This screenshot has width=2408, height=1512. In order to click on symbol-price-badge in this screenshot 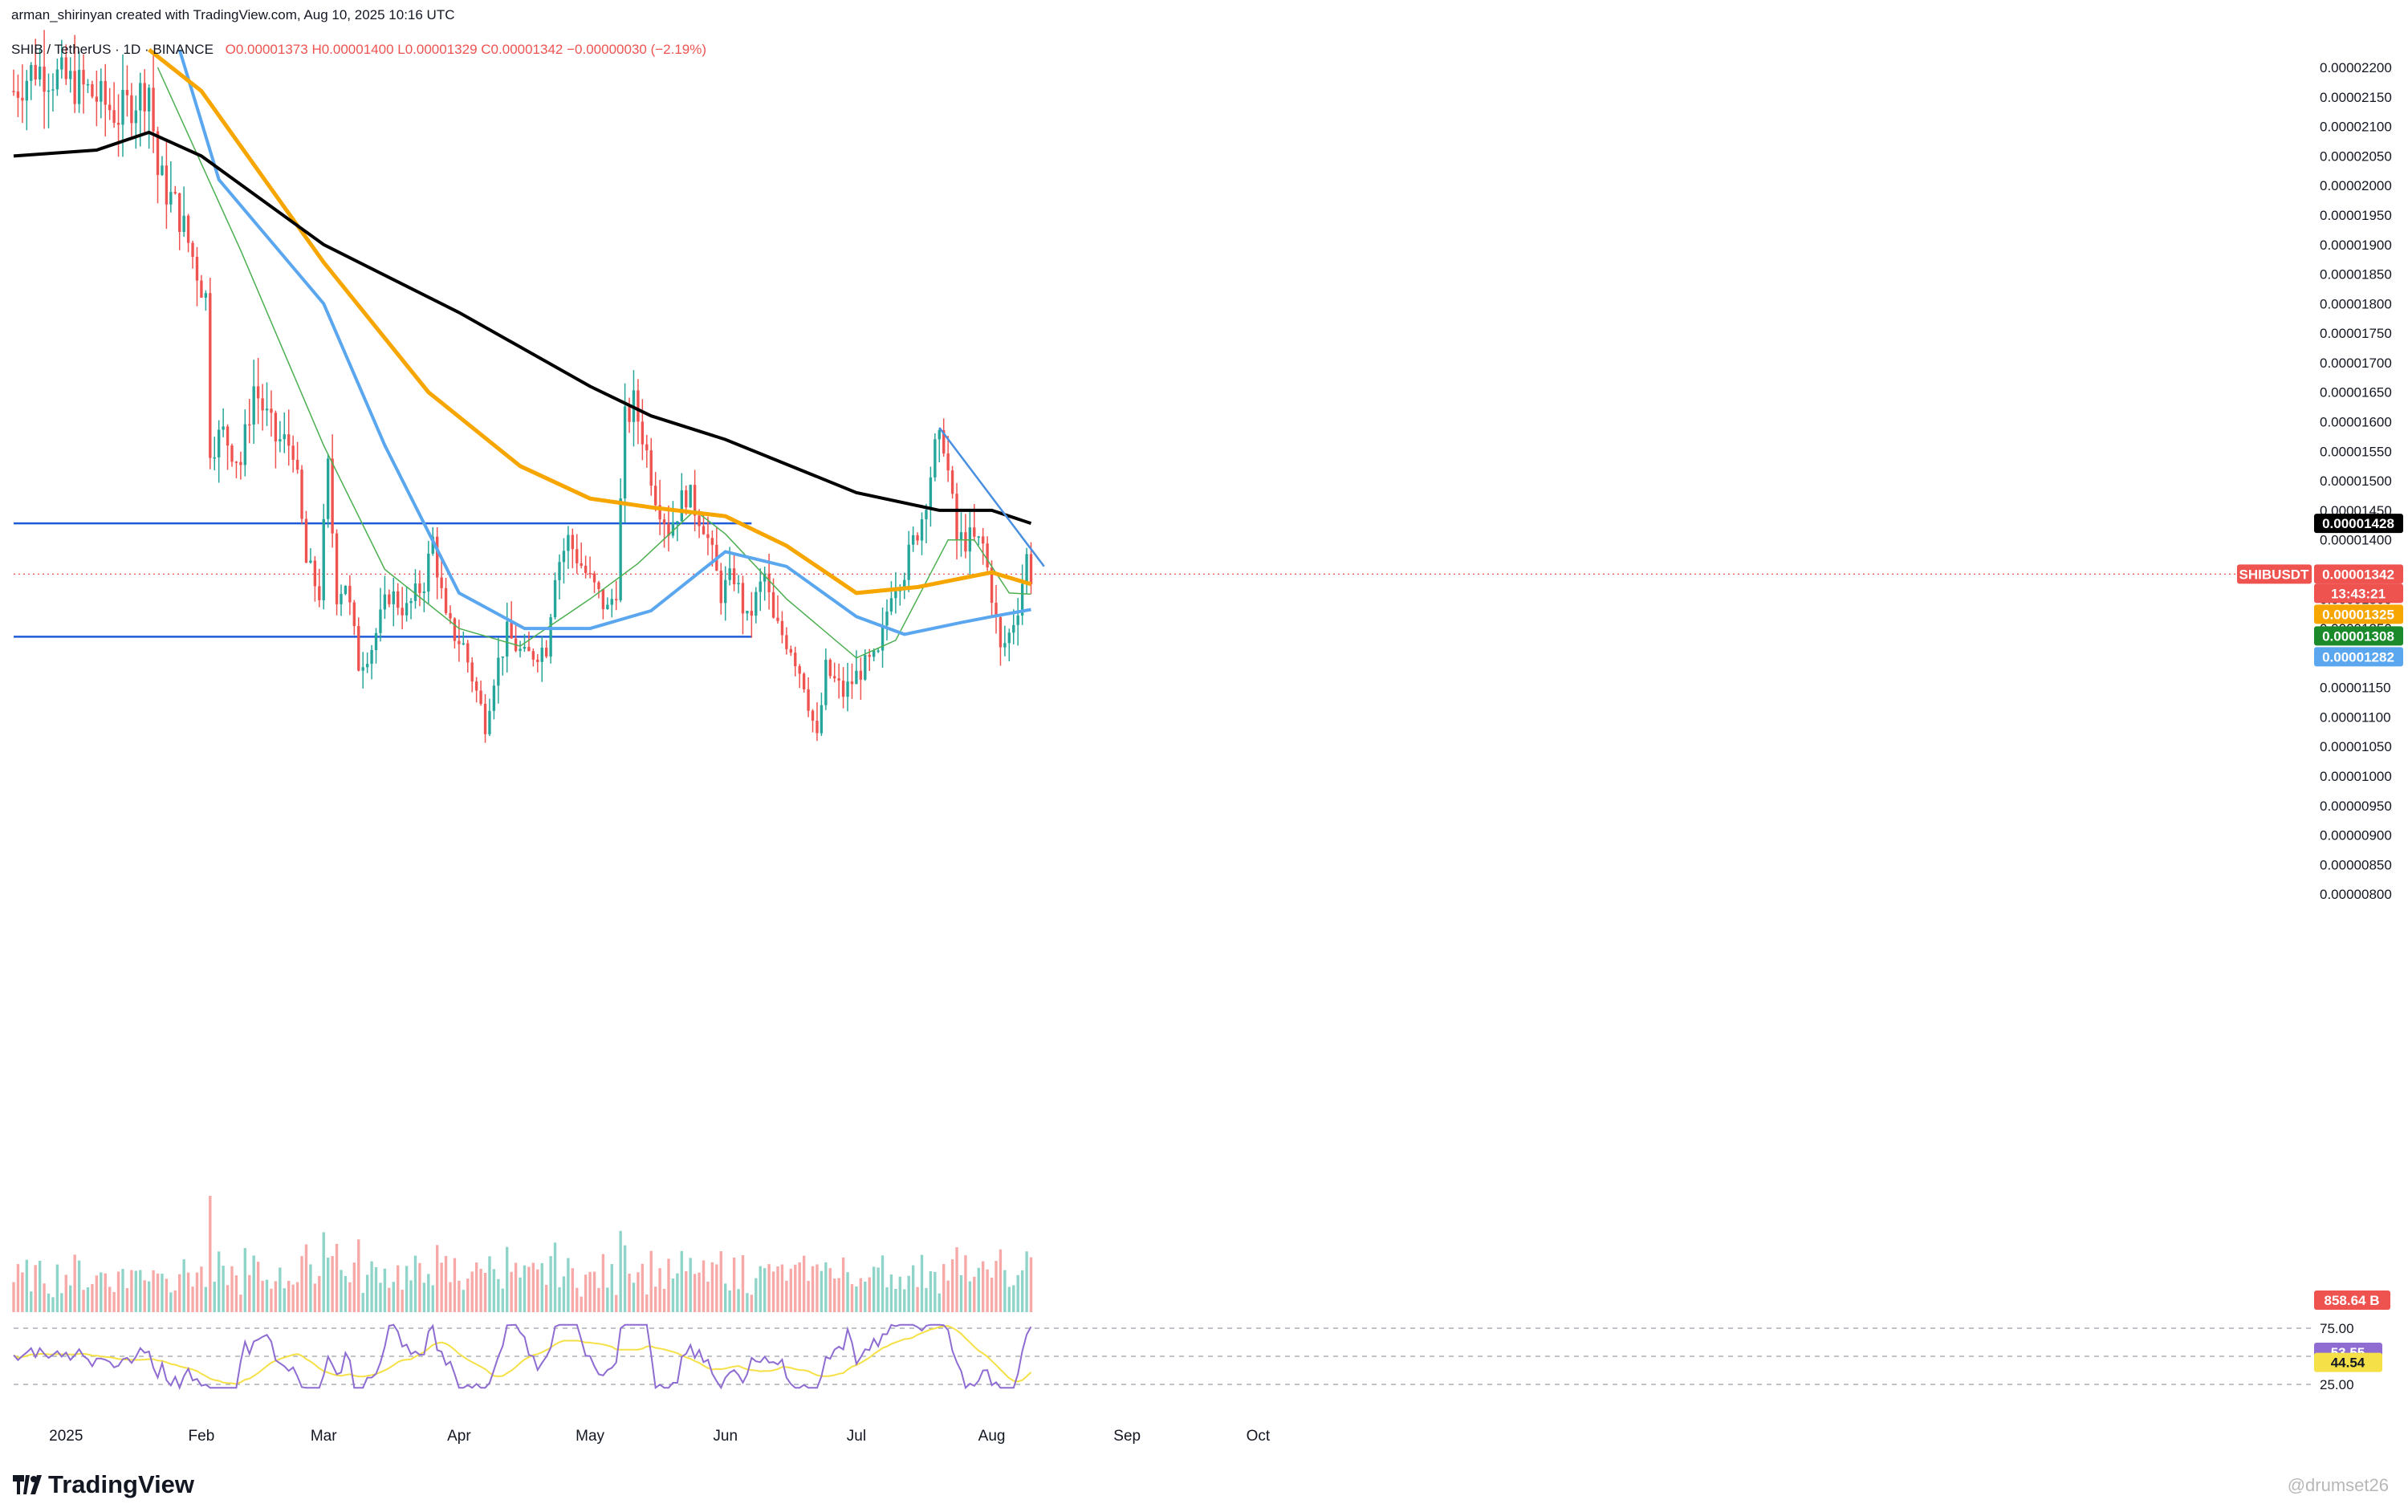, I will do `click(2274, 574)`.